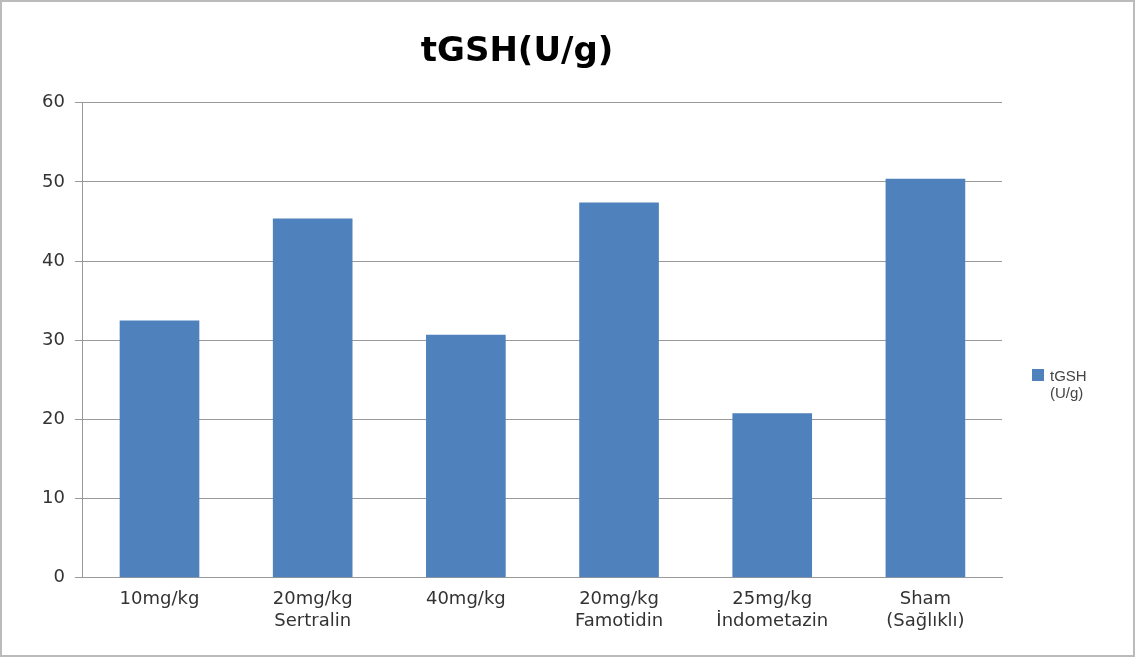 The width and height of the screenshot is (1135, 657). Describe the element at coordinates (772, 608) in the screenshot. I see `x-tick-label: 25mg/kg İndometazin` at that location.